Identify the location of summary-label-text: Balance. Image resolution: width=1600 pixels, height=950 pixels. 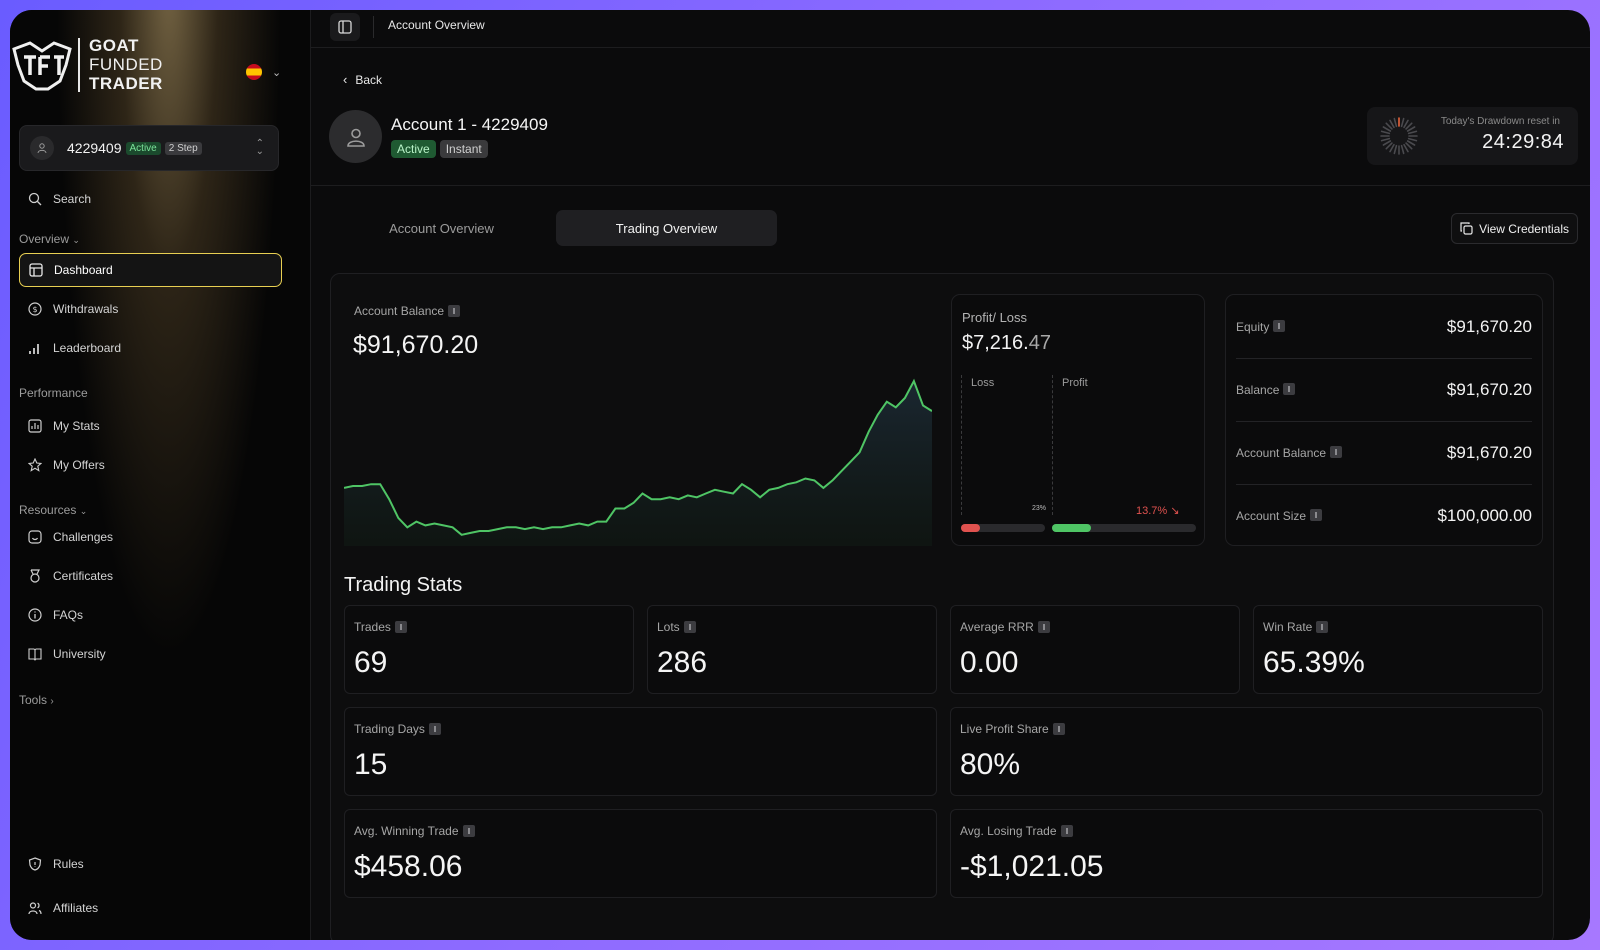
(1258, 389).